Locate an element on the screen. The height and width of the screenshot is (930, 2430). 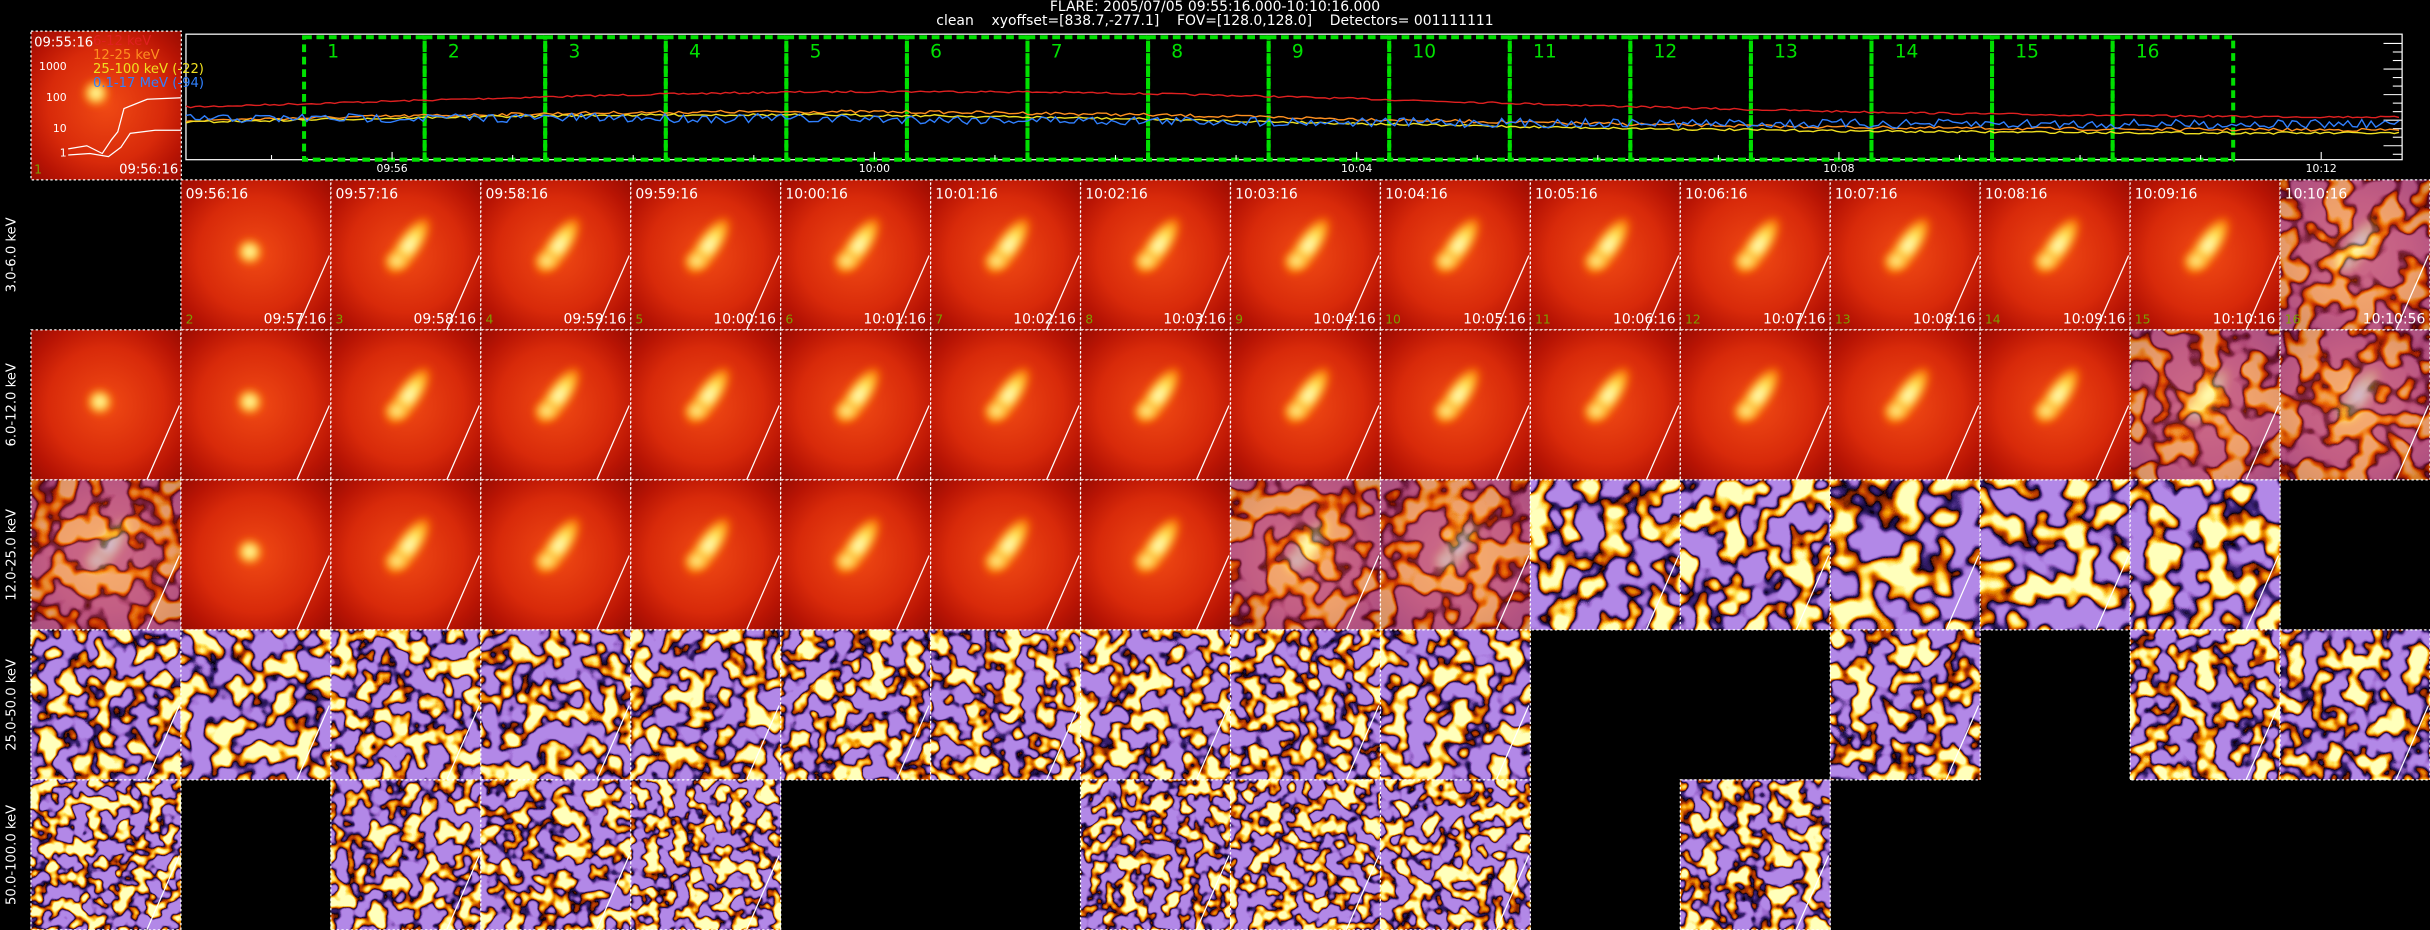
cell-end-time: 10:03:16 is located at coordinates (1194, 320).